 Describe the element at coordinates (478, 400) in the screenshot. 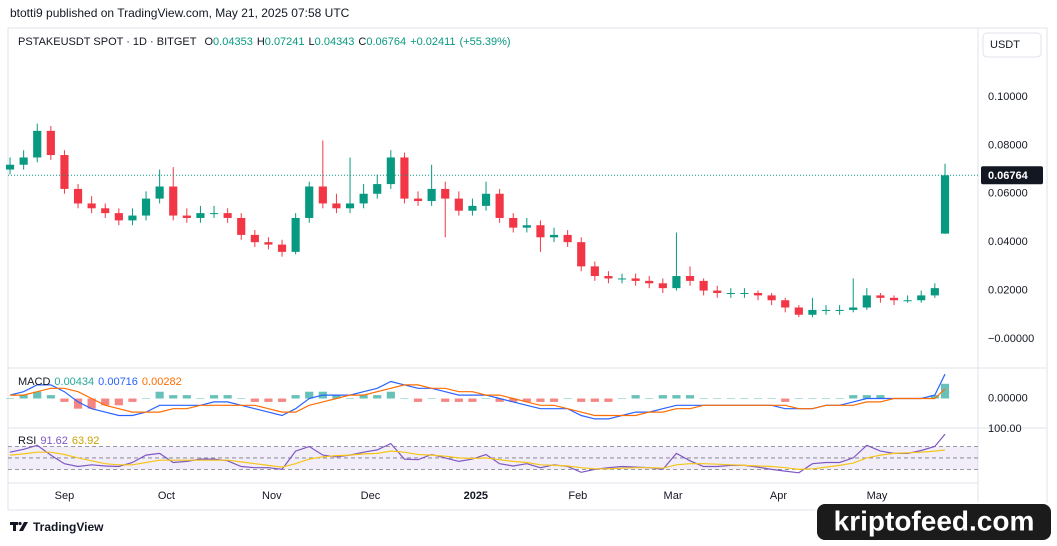

I see `signal-line` at that location.